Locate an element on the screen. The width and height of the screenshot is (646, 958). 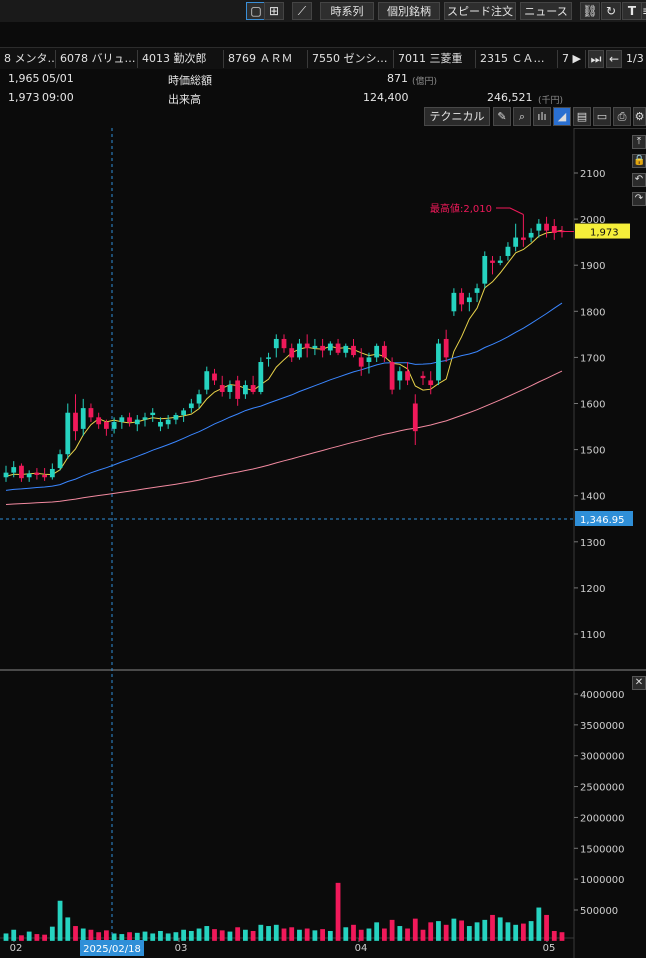
folder-icon: ▭ is located at coordinates (602, 116).